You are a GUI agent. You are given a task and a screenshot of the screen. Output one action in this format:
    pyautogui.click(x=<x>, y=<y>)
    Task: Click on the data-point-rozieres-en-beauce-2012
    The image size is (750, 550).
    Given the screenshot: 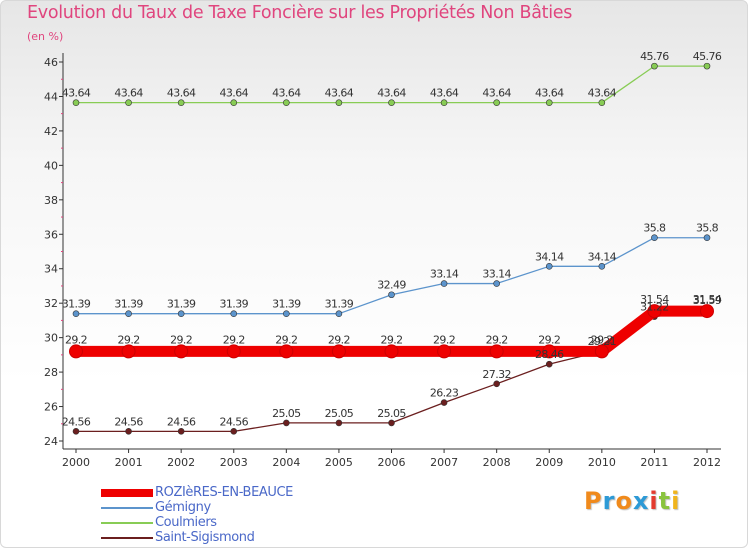 What is the action you would take?
    pyautogui.click(x=707, y=311)
    